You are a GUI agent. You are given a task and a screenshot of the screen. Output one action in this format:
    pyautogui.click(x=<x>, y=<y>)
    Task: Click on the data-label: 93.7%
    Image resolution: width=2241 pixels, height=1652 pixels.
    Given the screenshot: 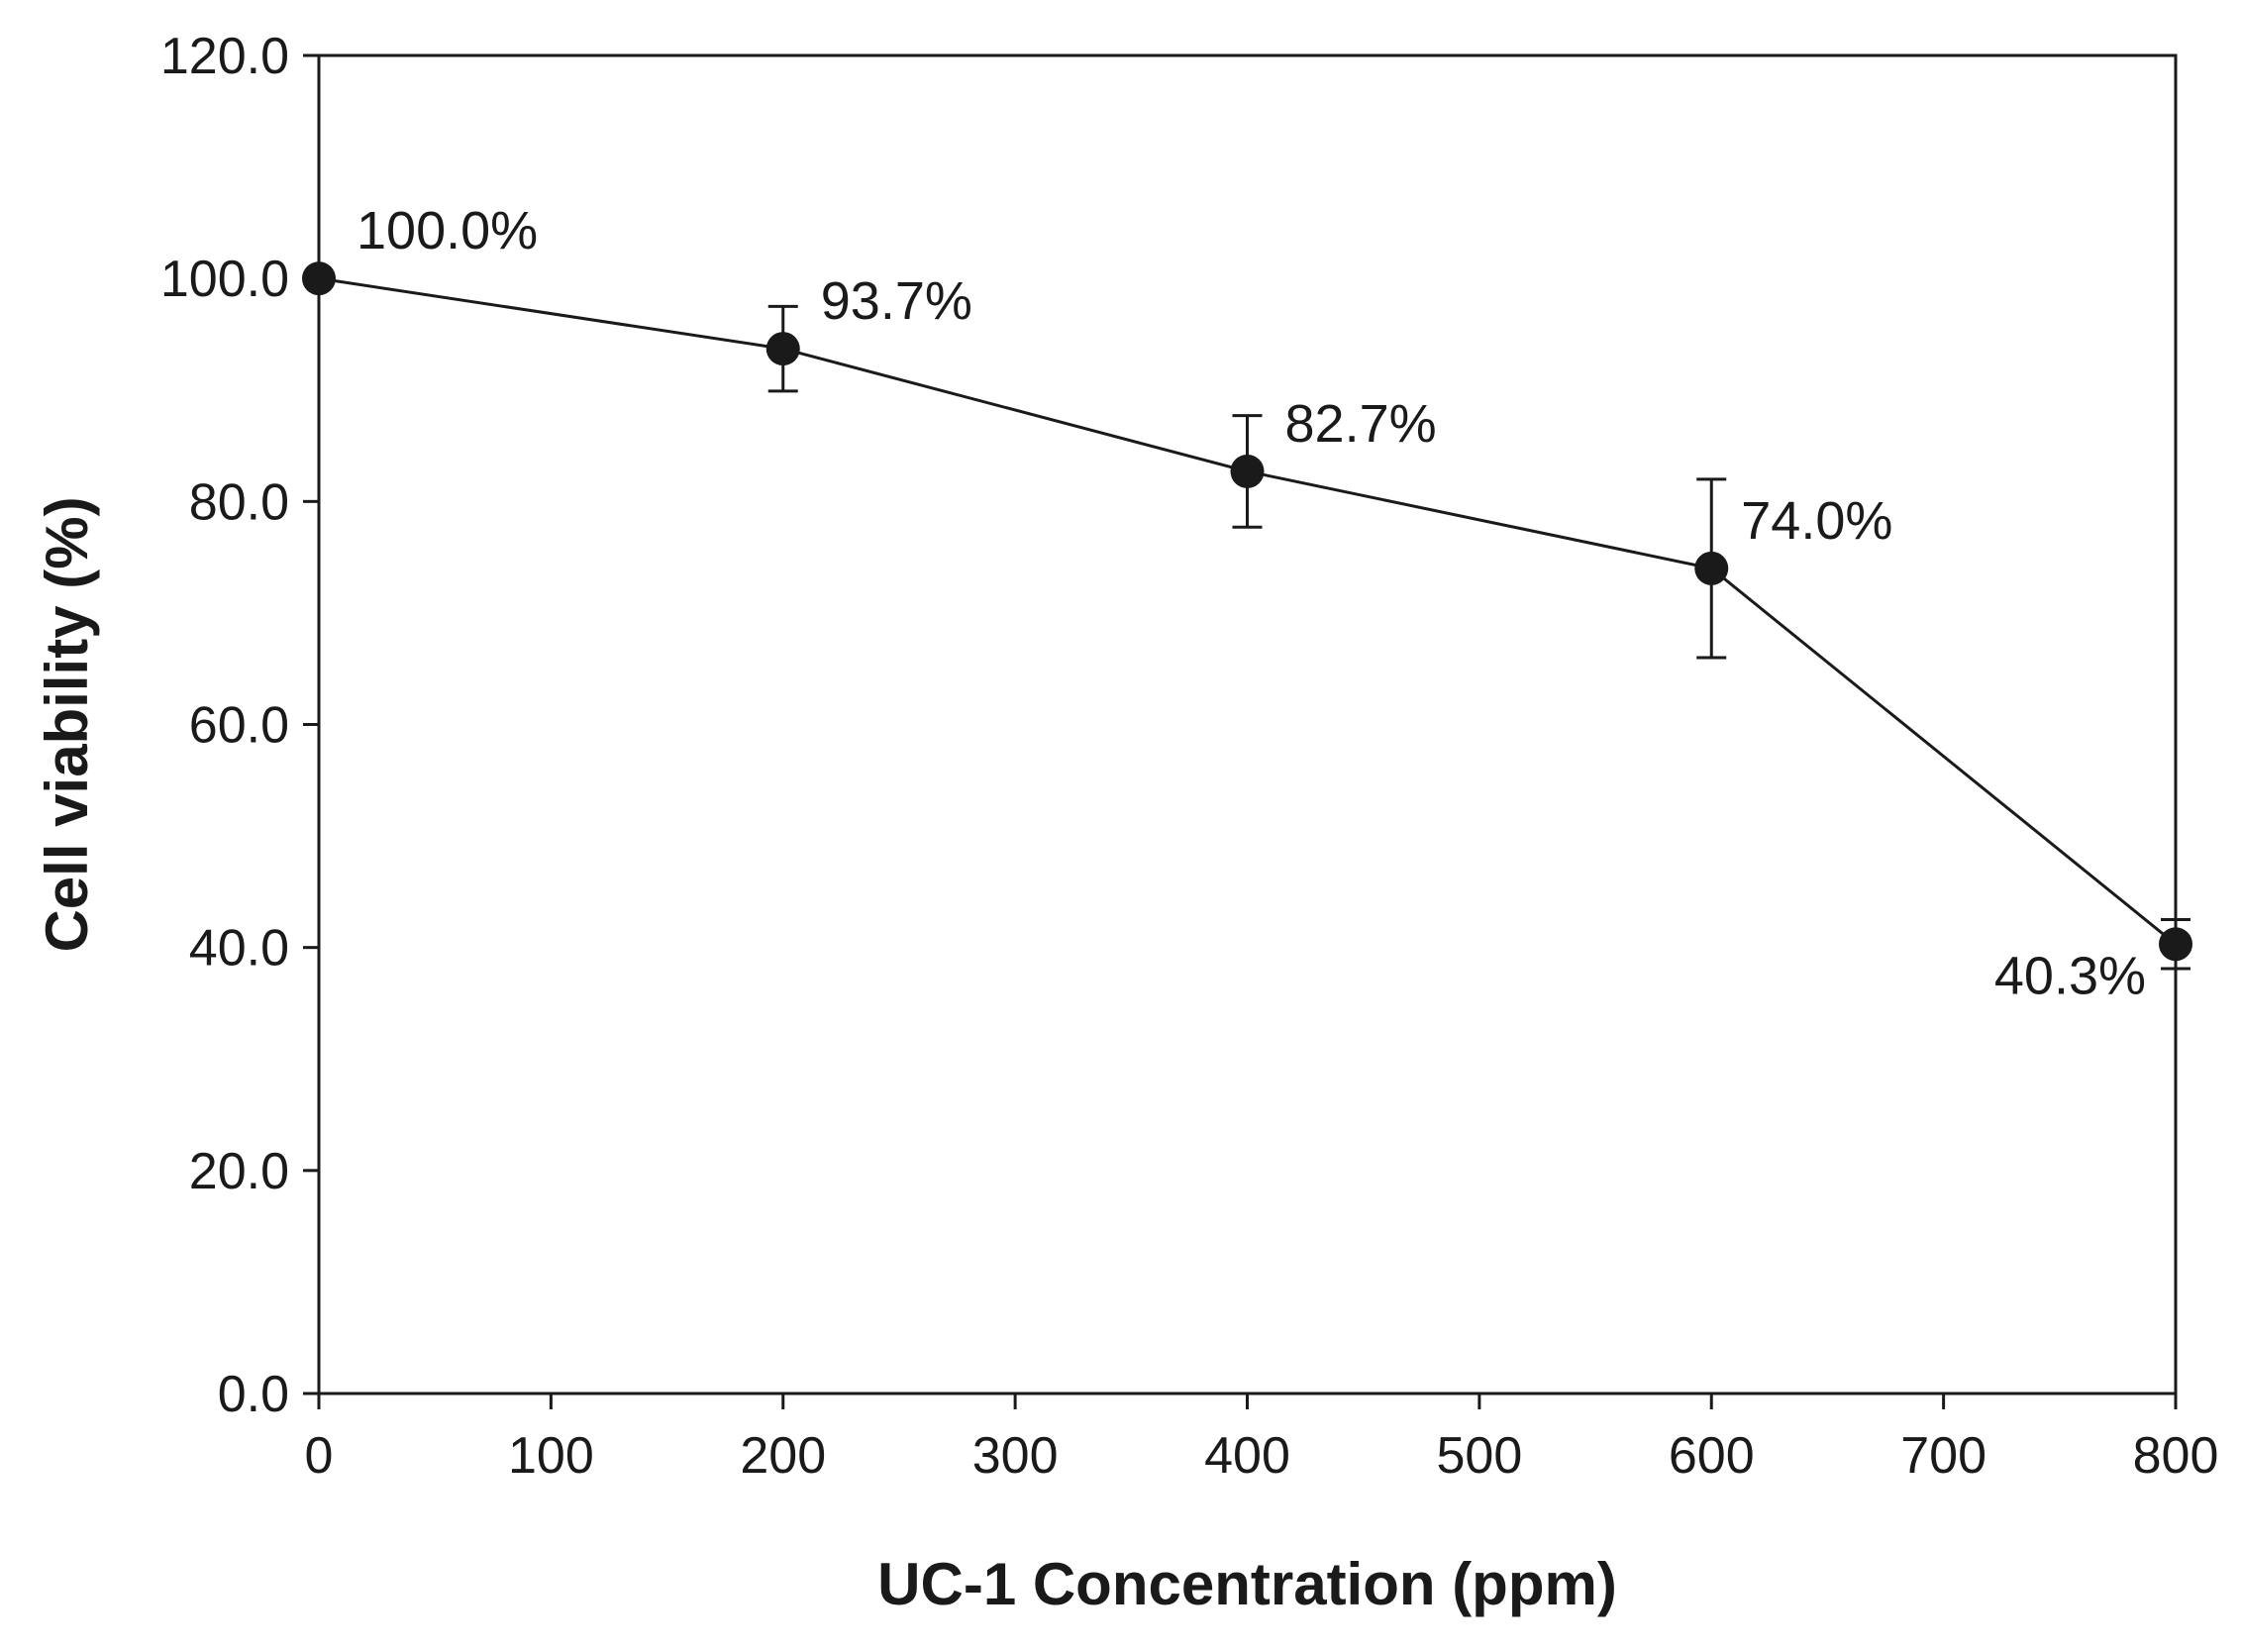 What is the action you would take?
    pyautogui.click(x=896, y=301)
    